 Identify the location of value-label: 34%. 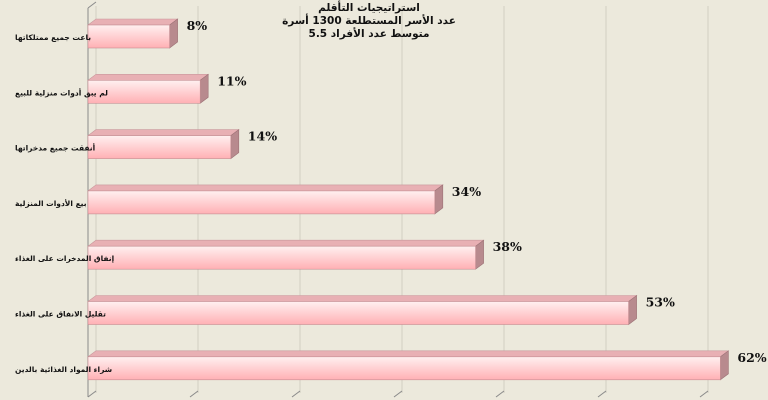
(466, 191).